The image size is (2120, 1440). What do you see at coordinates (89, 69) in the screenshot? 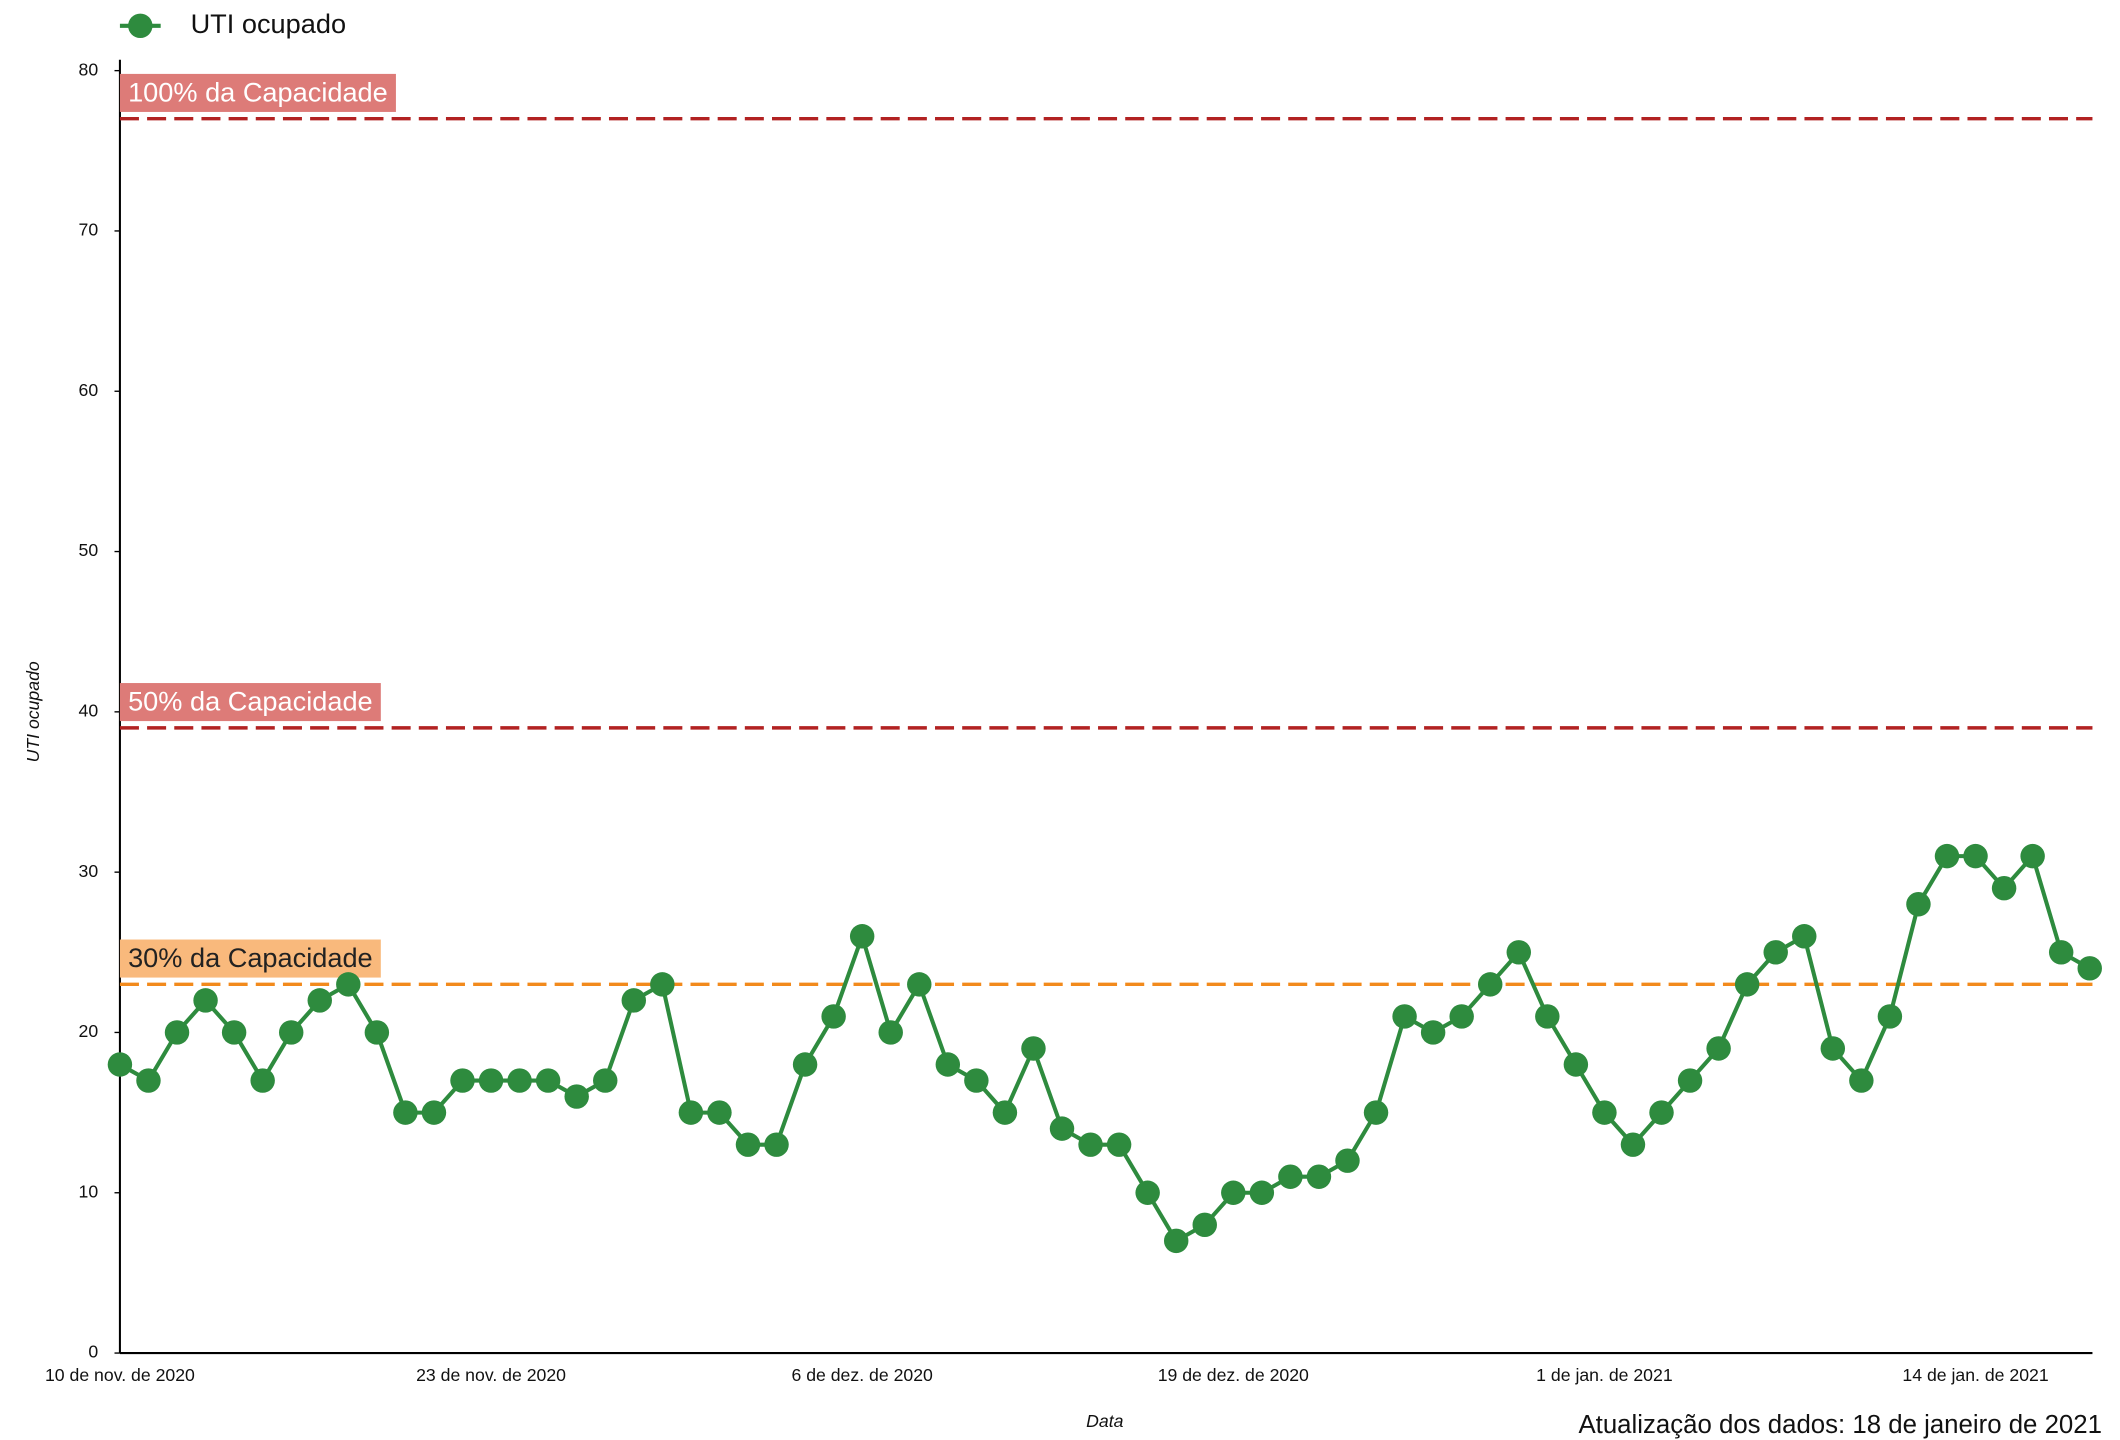
I see `y-tick-label: 80` at bounding box center [89, 69].